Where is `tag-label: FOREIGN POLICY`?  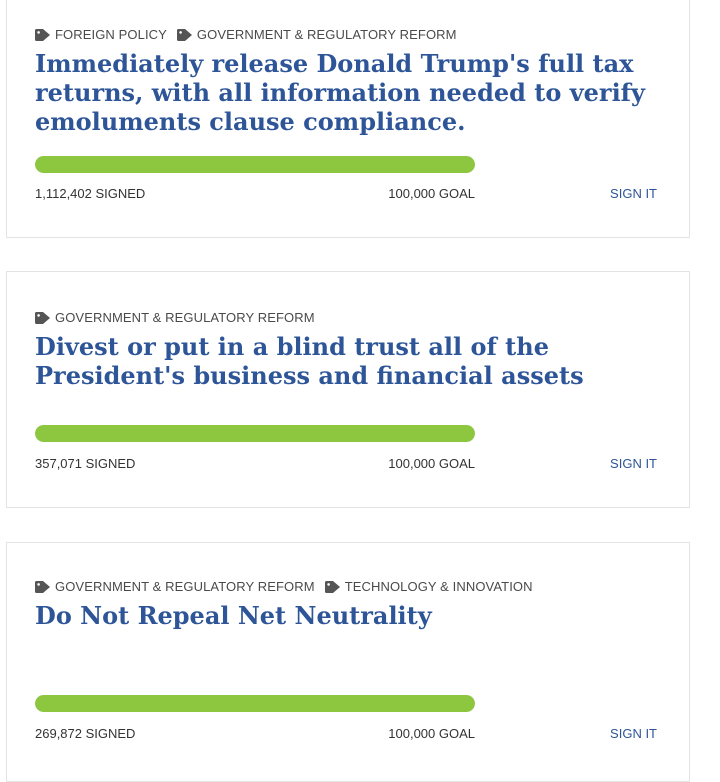
tag-label: FOREIGN POLICY is located at coordinates (111, 34).